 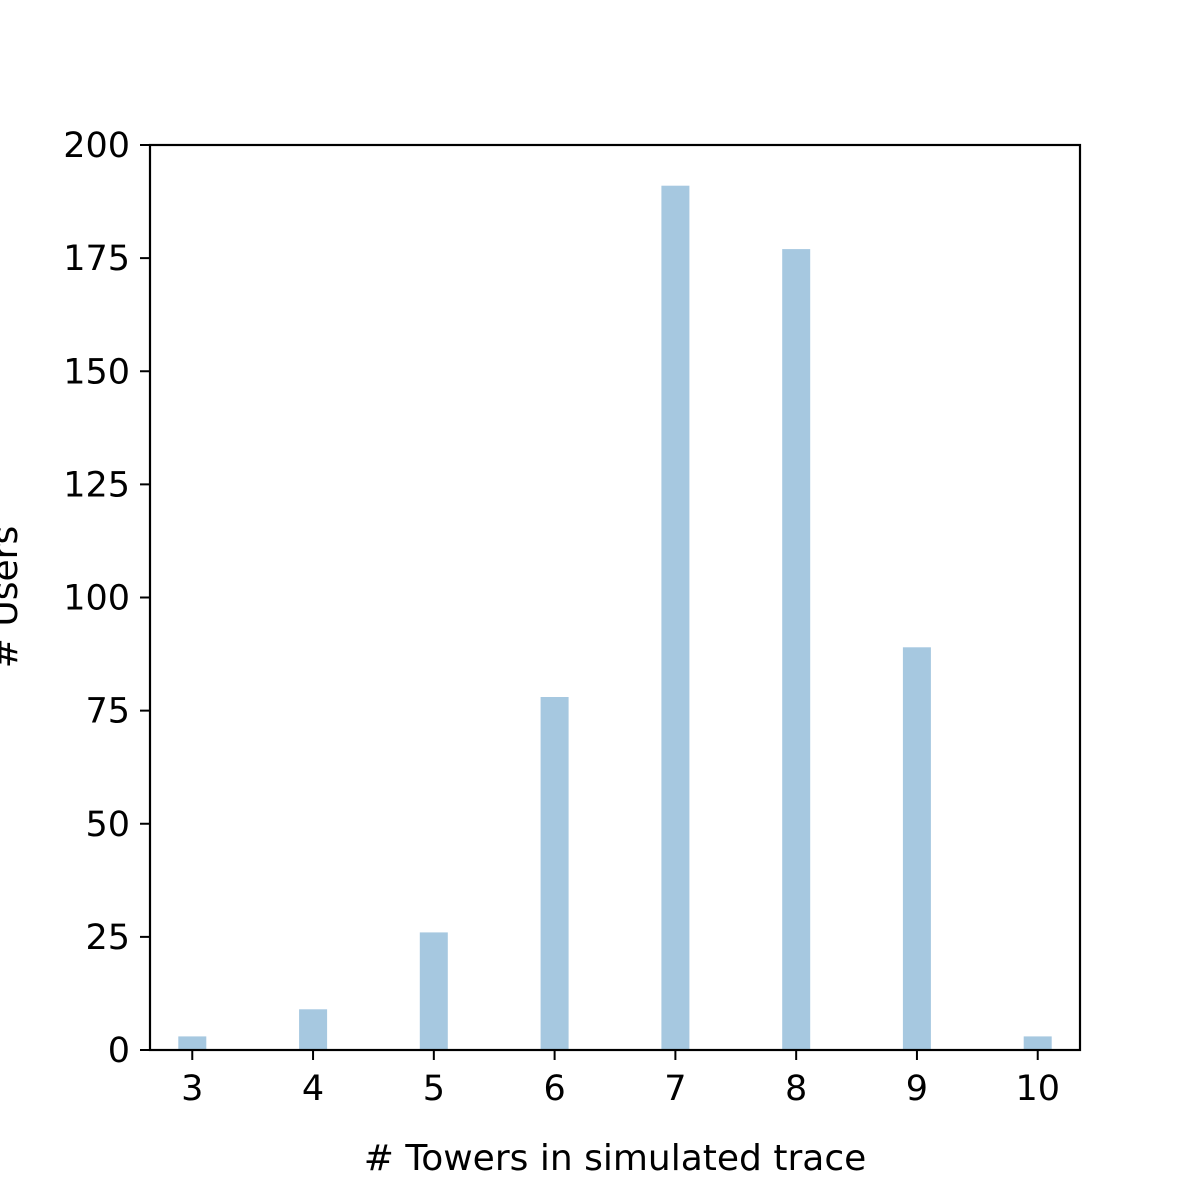 What do you see at coordinates (675, 1089) in the screenshot?
I see `x-tick-label: 7` at bounding box center [675, 1089].